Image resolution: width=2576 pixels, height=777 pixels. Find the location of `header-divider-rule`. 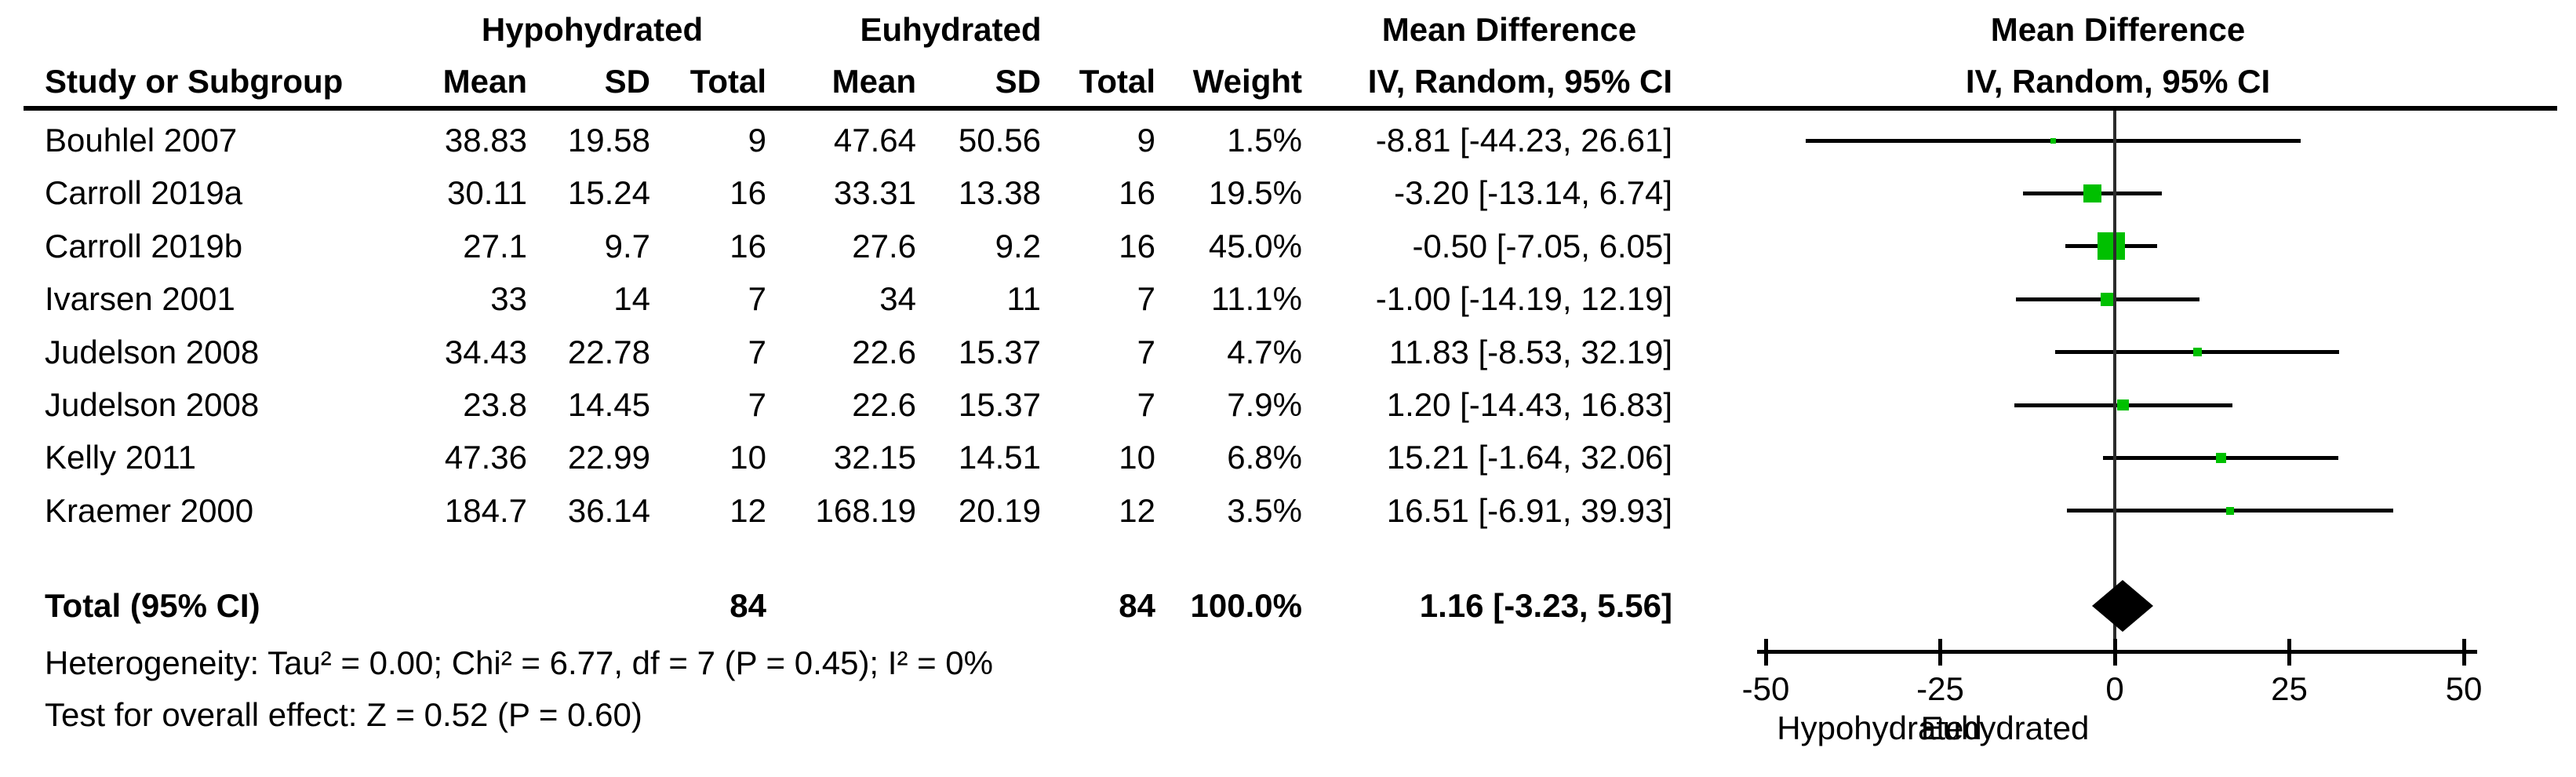

header-divider-rule is located at coordinates (1290, 108).